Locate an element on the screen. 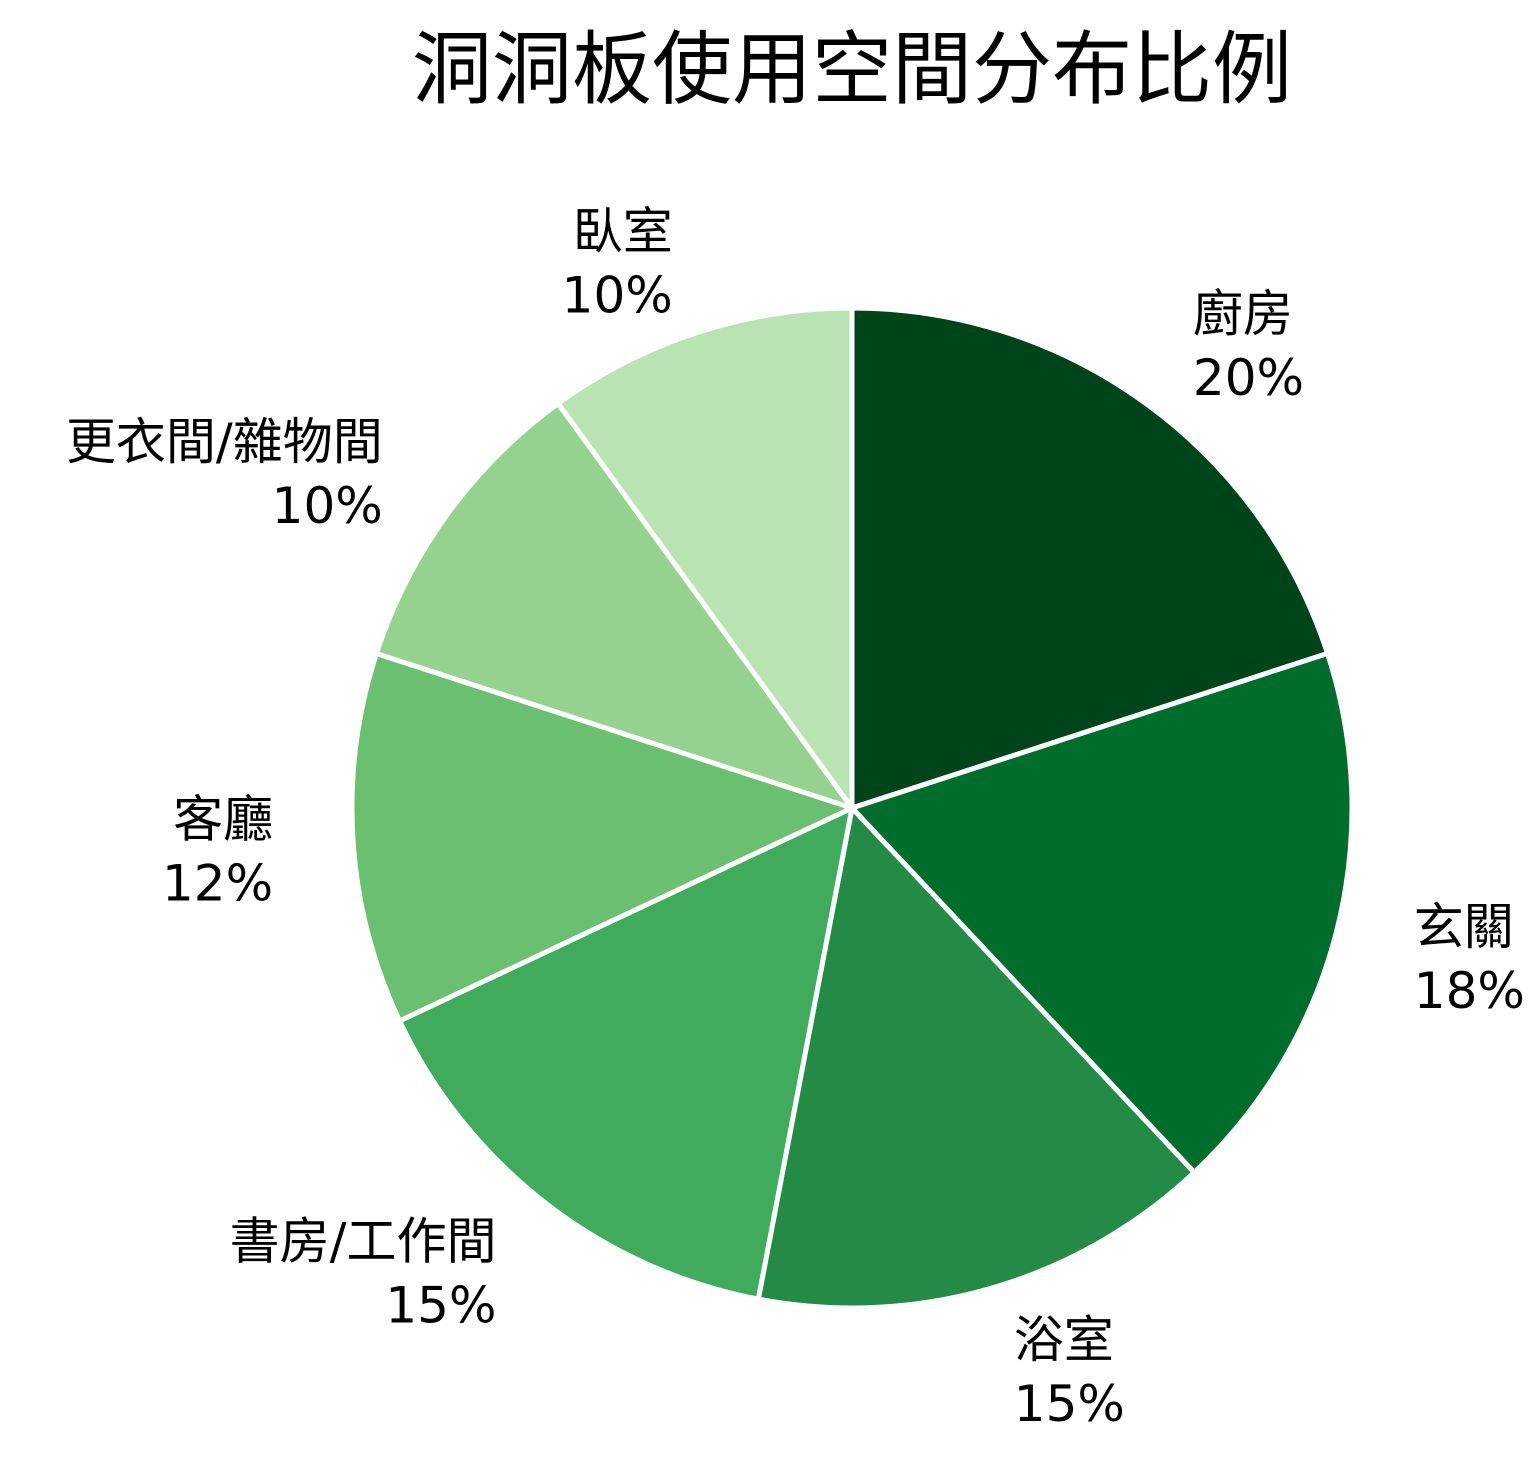 This screenshot has width=1535, height=1468. slice-label: 客廳 12% is located at coordinates (217, 851).